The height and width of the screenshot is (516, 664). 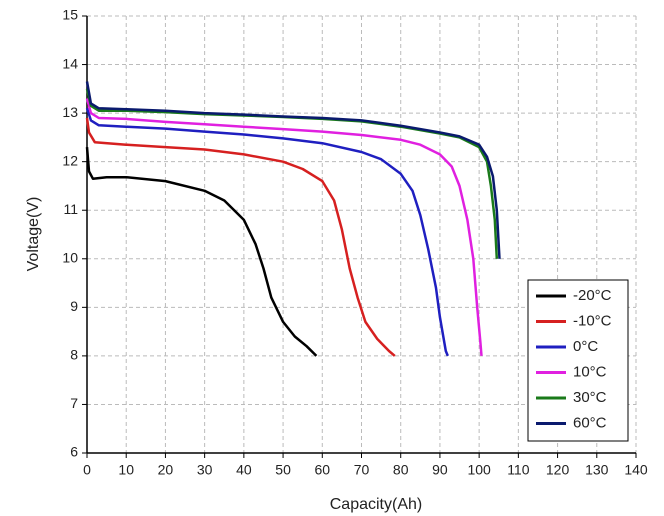 What do you see at coordinates (166, 470) in the screenshot?
I see `x-tick-label: 20` at bounding box center [166, 470].